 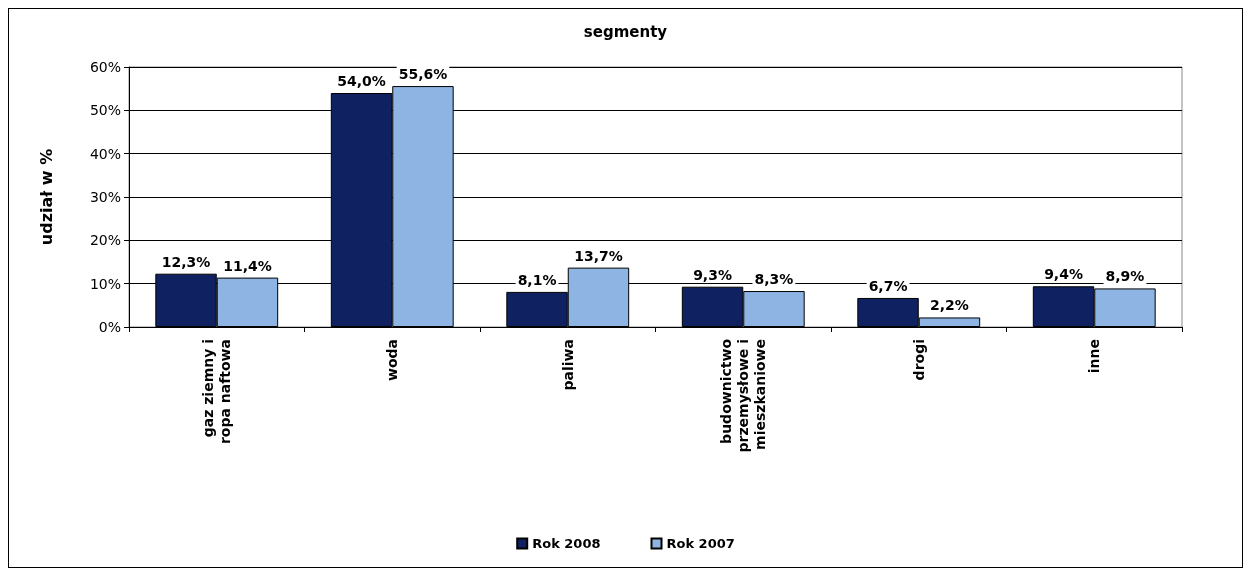 I want to click on x-tick-label: drogi, so click(x=918, y=360).